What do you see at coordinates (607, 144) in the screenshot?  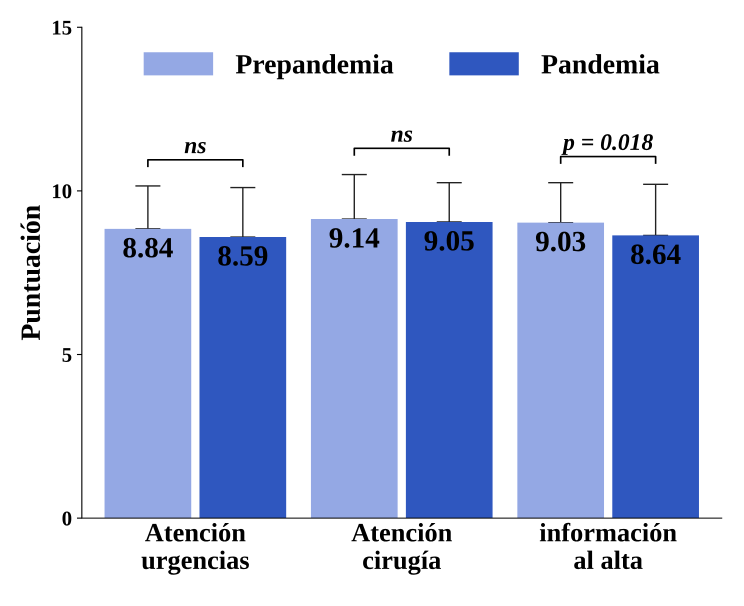 I see `annotation: p = 0.018` at bounding box center [607, 144].